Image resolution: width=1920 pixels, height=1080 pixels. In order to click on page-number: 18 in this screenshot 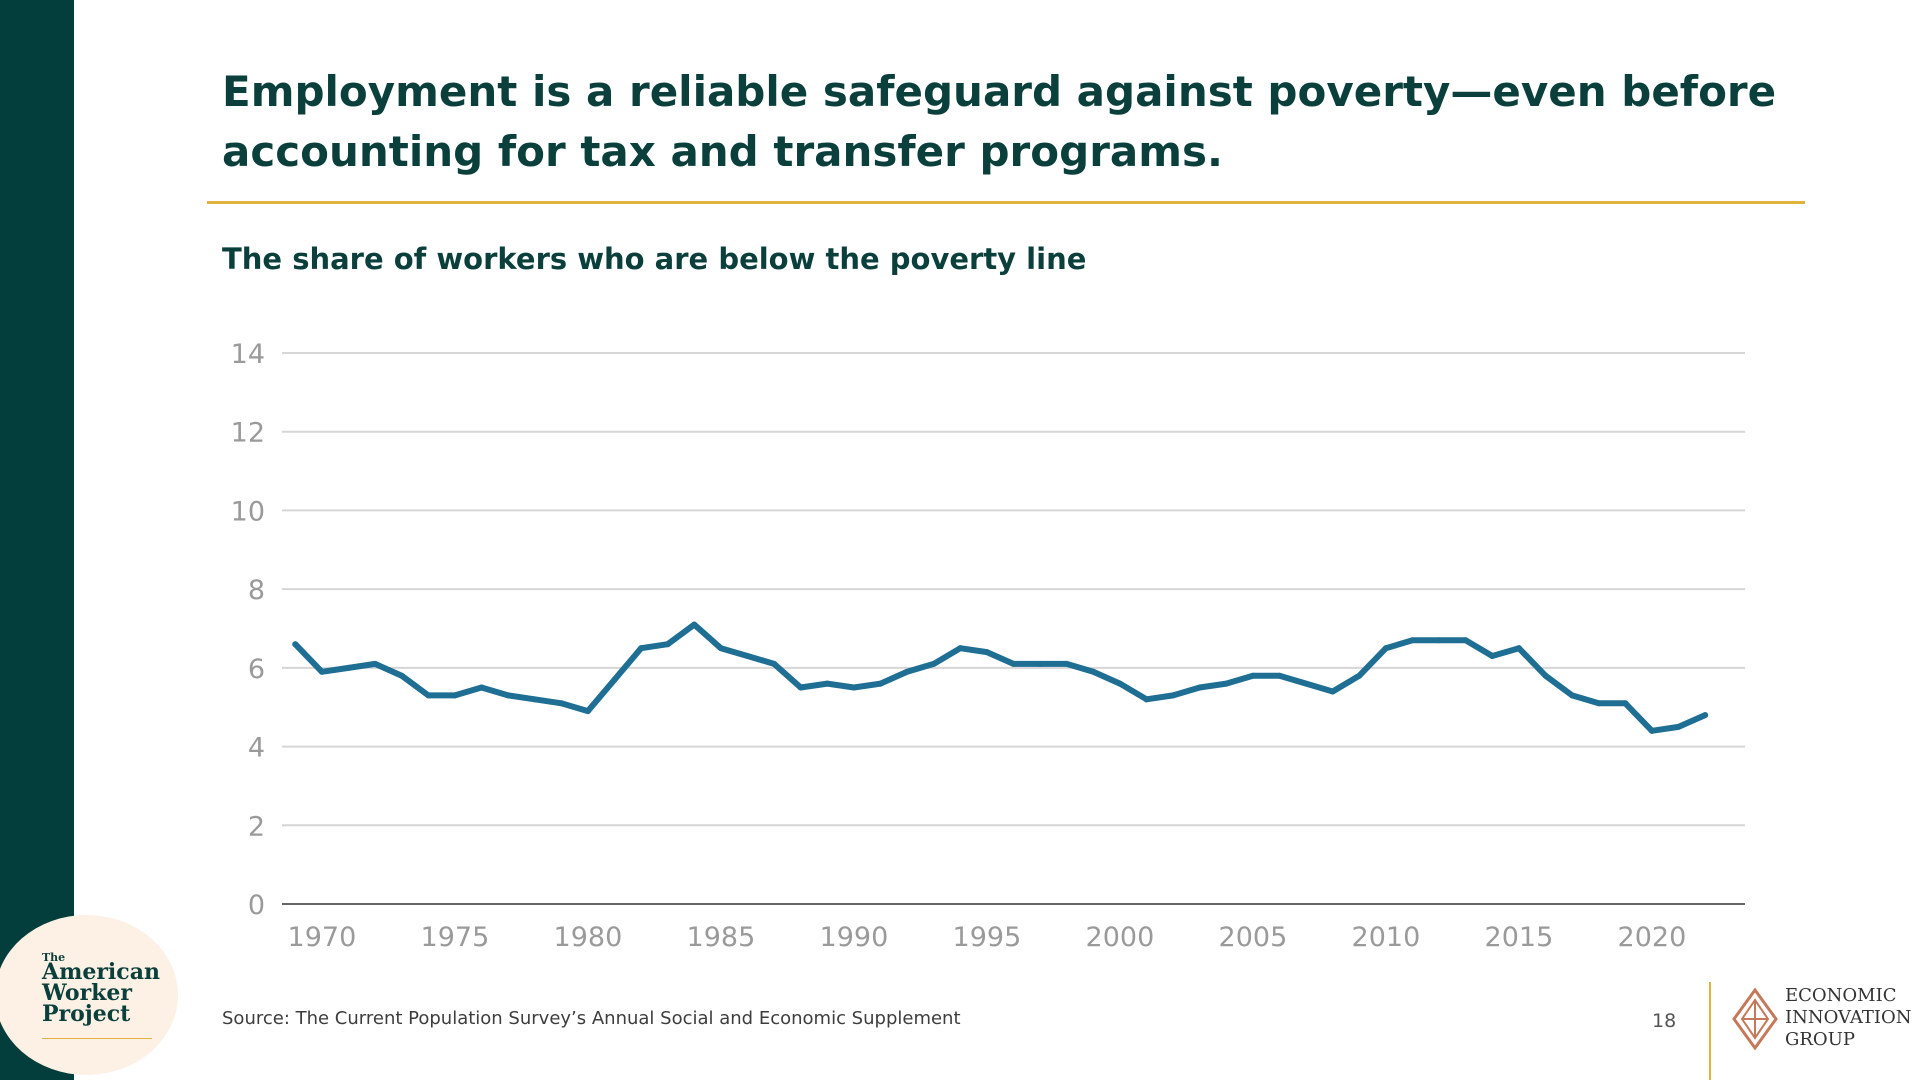, I will do `click(1664, 1021)`.